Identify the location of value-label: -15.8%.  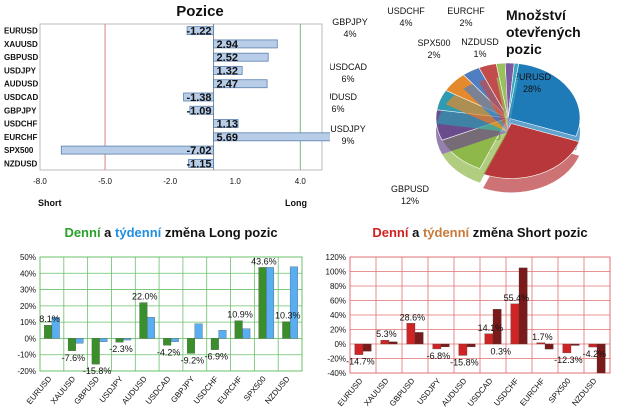
(97, 371).